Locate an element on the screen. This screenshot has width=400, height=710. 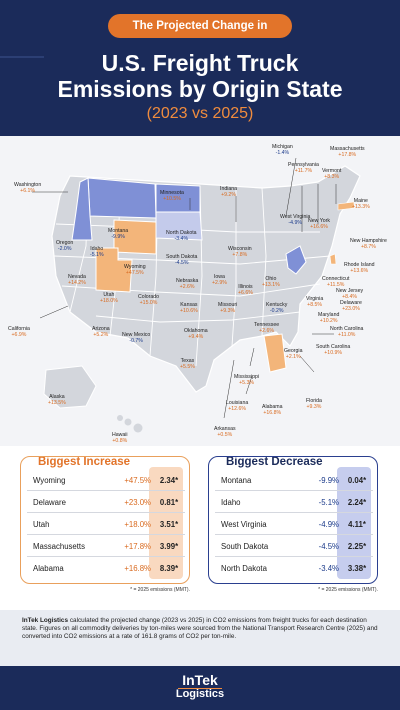
table-row: Utah +18.0% 3.51* is located at coordinates (106, 524).